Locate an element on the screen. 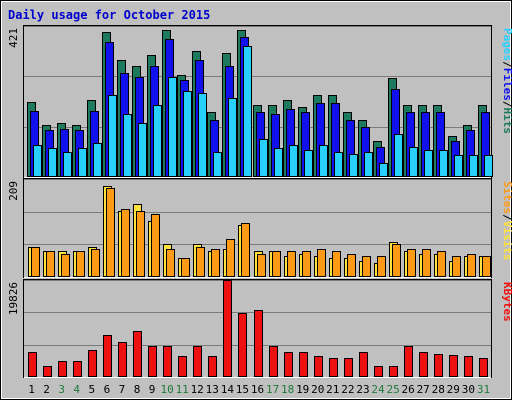  day-label-19: 19 is located at coordinates (302, 389).